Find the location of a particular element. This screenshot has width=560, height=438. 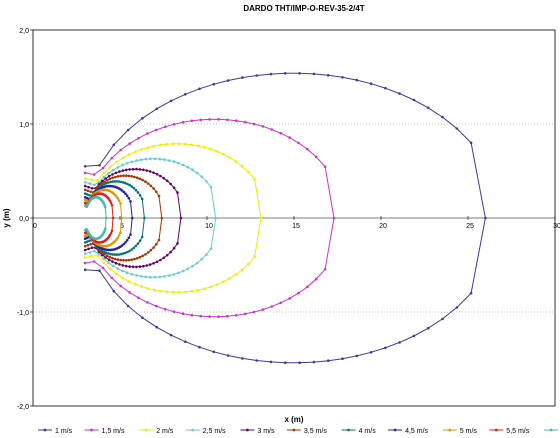

legend-label: 5 m/s is located at coordinates (469, 431).